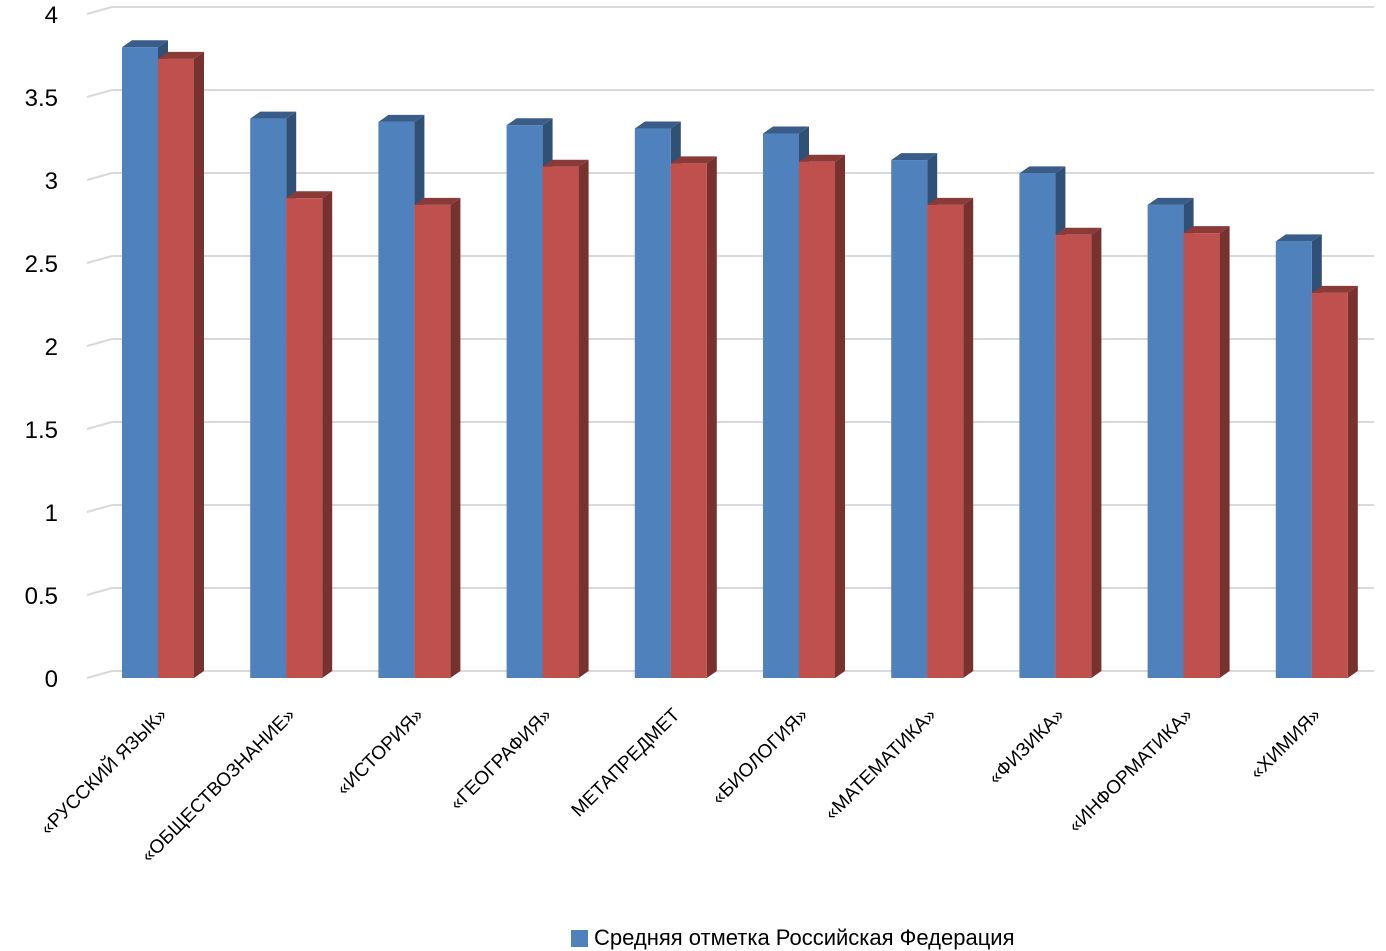  What do you see at coordinates (51, 513) in the screenshot?
I see `y-tick-label: 1` at bounding box center [51, 513].